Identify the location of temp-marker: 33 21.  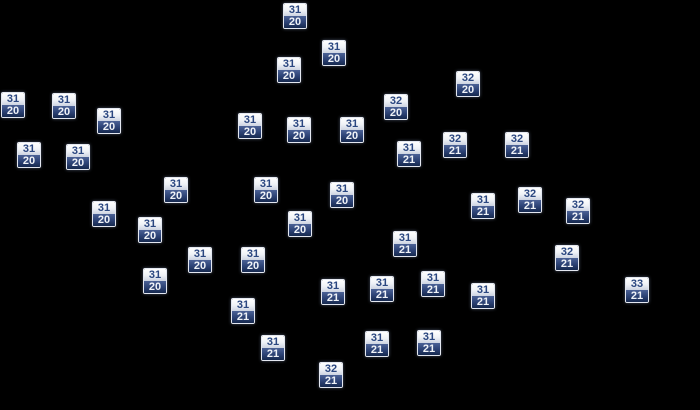
(637, 290).